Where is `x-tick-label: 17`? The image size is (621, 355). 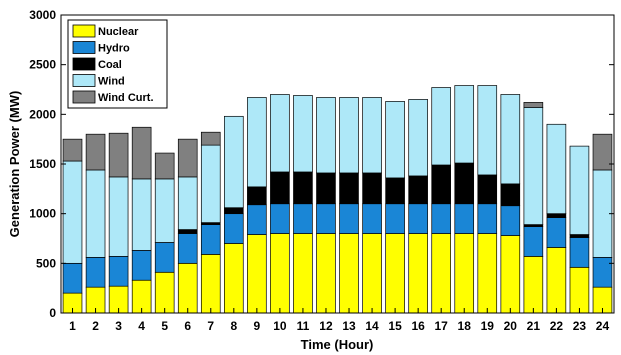
x-tick-label: 17 is located at coordinates (442, 326).